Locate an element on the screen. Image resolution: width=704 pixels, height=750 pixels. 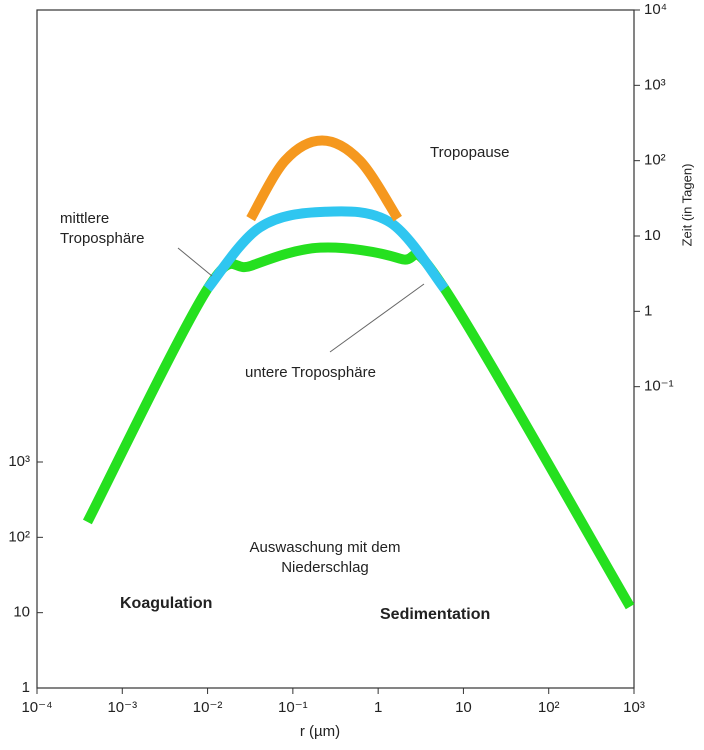
x-tick-label: 10³ is located at coordinates (634, 707).